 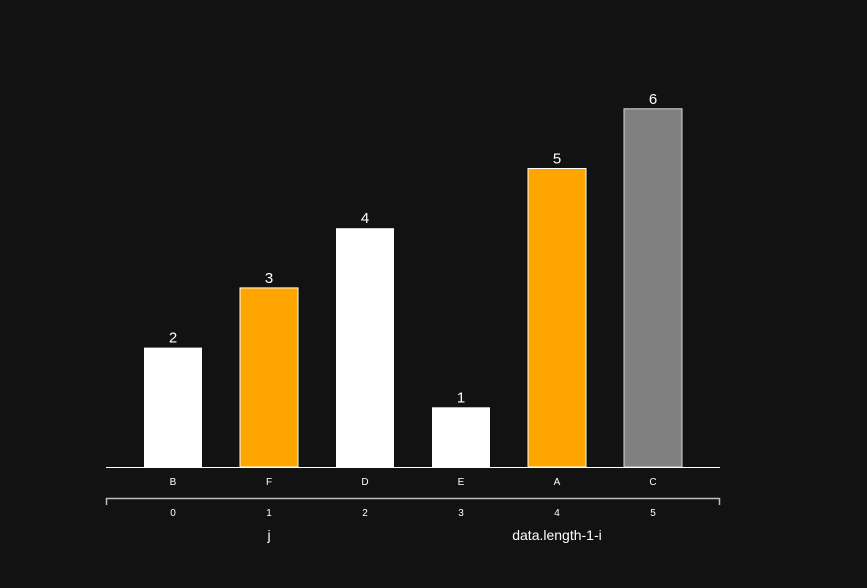 What do you see at coordinates (653, 99) in the screenshot?
I see `value-label-C: 6` at bounding box center [653, 99].